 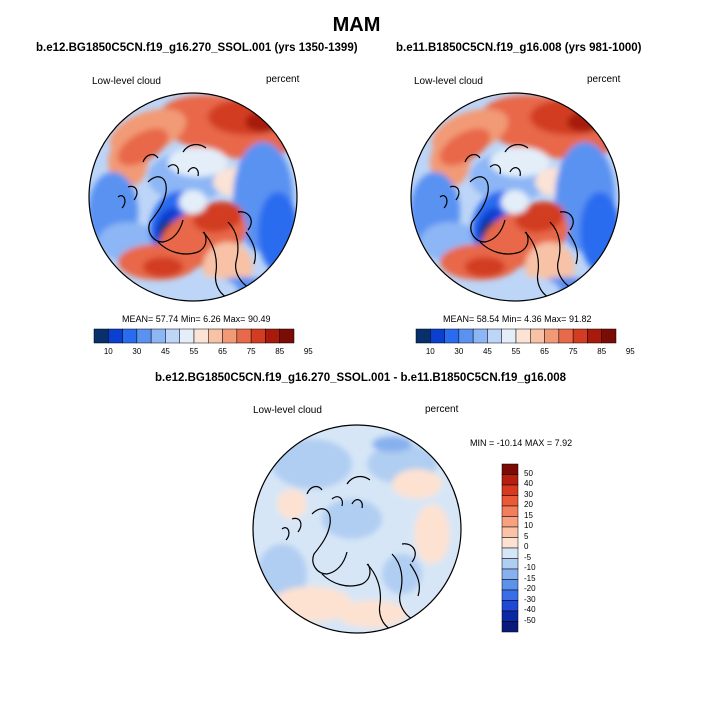 I want to click on page-title: MAM, so click(x=356, y=25).